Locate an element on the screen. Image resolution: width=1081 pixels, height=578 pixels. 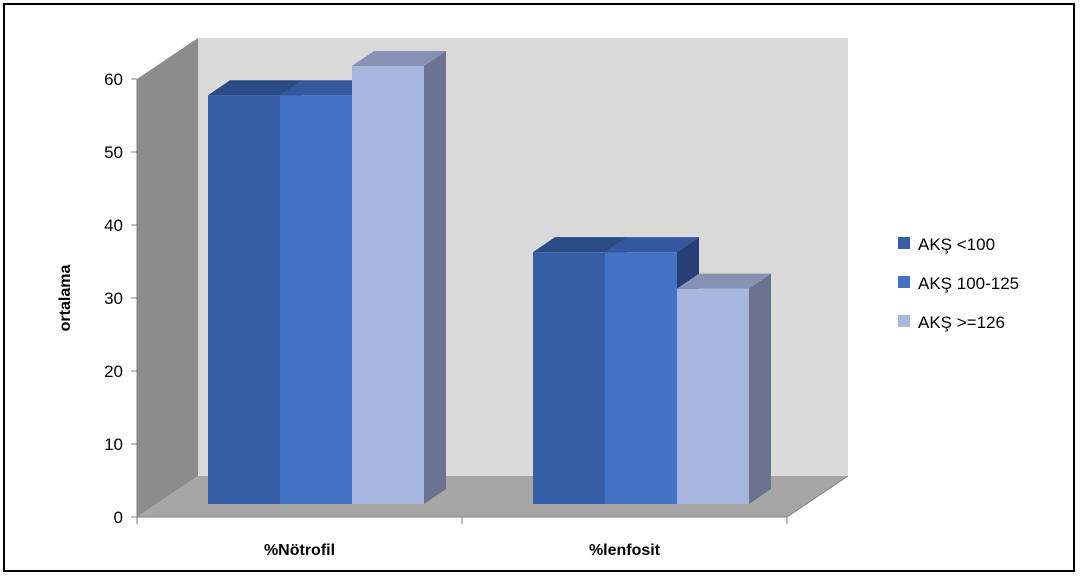
legend-label: AKŞ >=126 is located at coordinates (961, 322).